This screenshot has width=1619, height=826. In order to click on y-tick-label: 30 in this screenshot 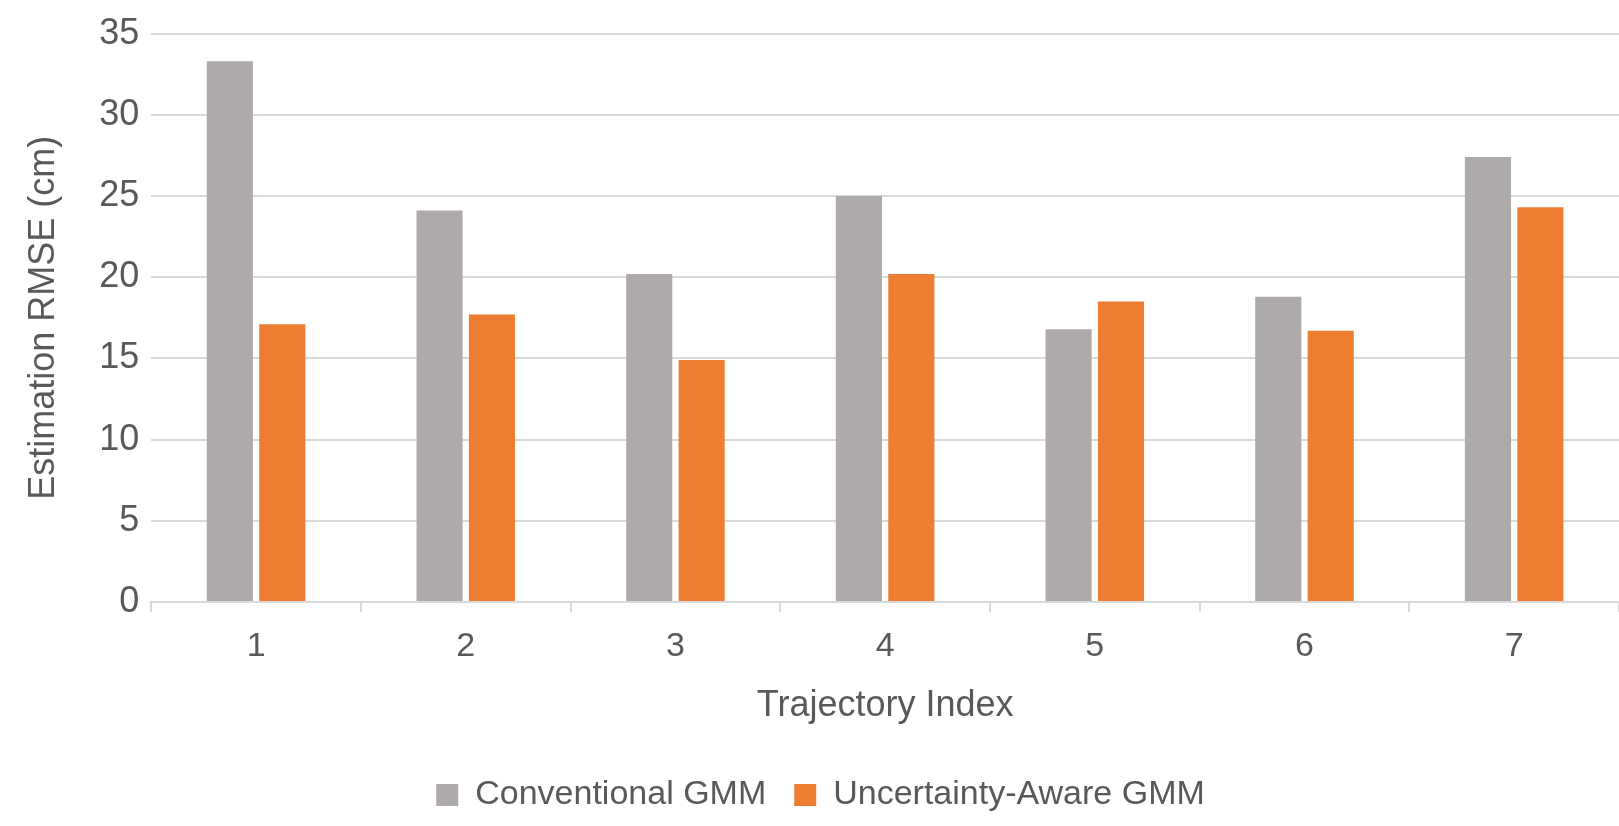, I will do `click(119, 112)`.